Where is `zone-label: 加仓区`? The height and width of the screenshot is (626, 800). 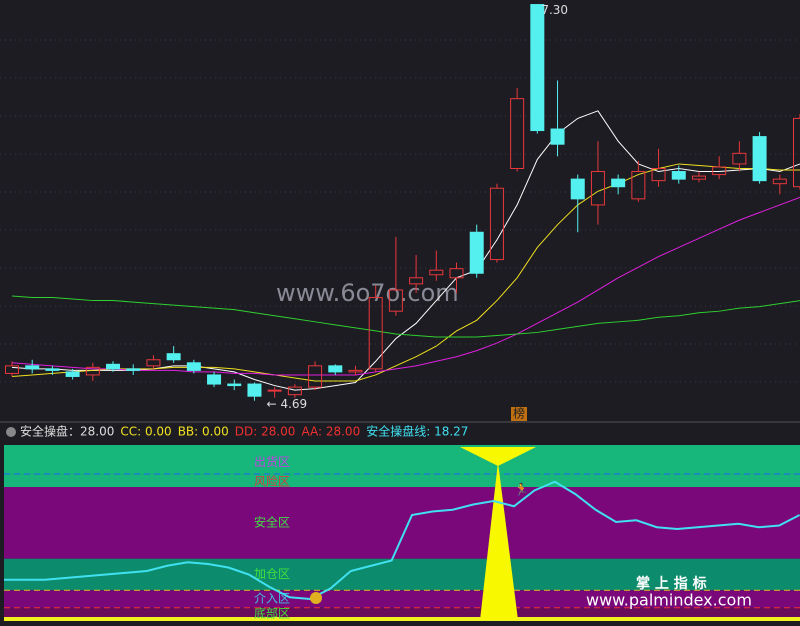
zone-label: 加仓区 is located at coordinates (272, 574).